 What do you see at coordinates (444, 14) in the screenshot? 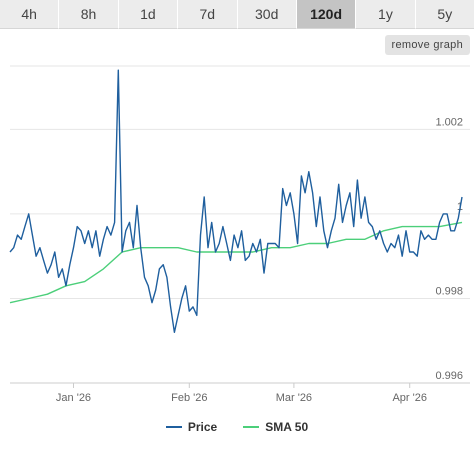
I see `range-tab-5y: 5y` at bounding box center [444, 14].